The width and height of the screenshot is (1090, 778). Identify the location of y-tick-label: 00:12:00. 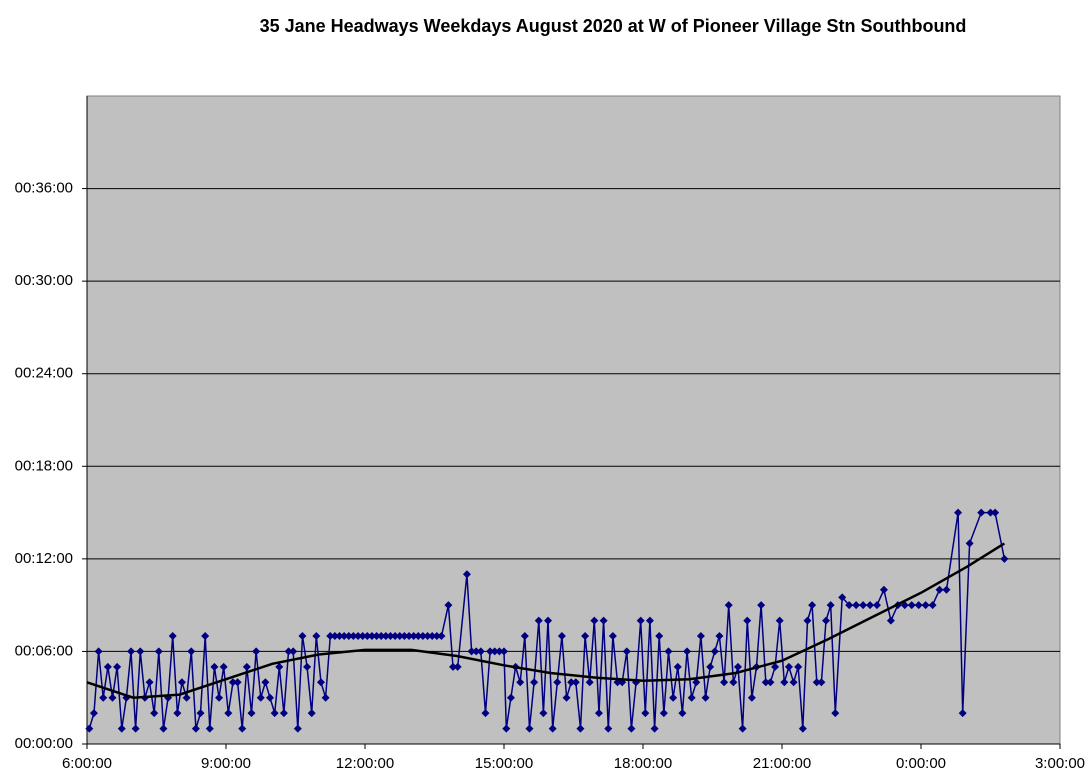
(44, 558).